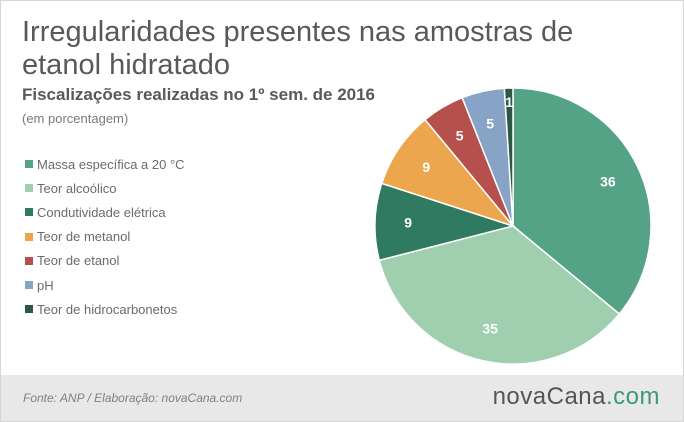 The width and height of the screenshot is (684, 422). I want to click on legend-item: Teor de etanol, so click(105, 261).